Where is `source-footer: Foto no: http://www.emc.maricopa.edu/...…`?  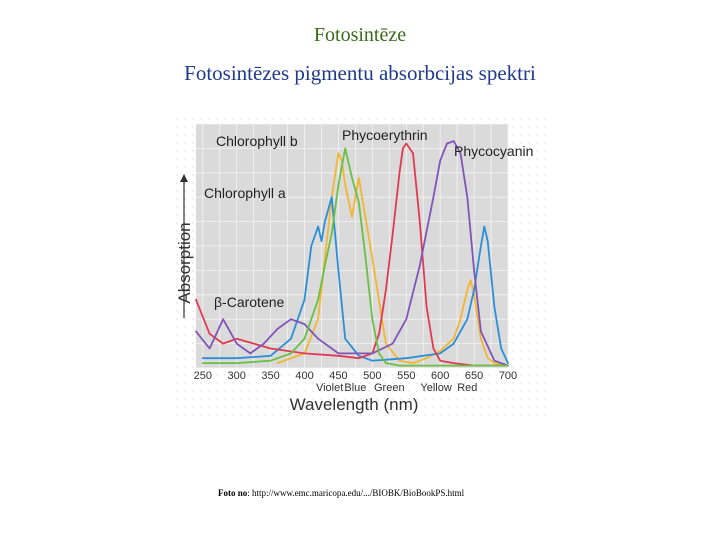
source-footer: Foto no: http://www.emc.maricopa.edu/...… is located at coordinates (341, 493).